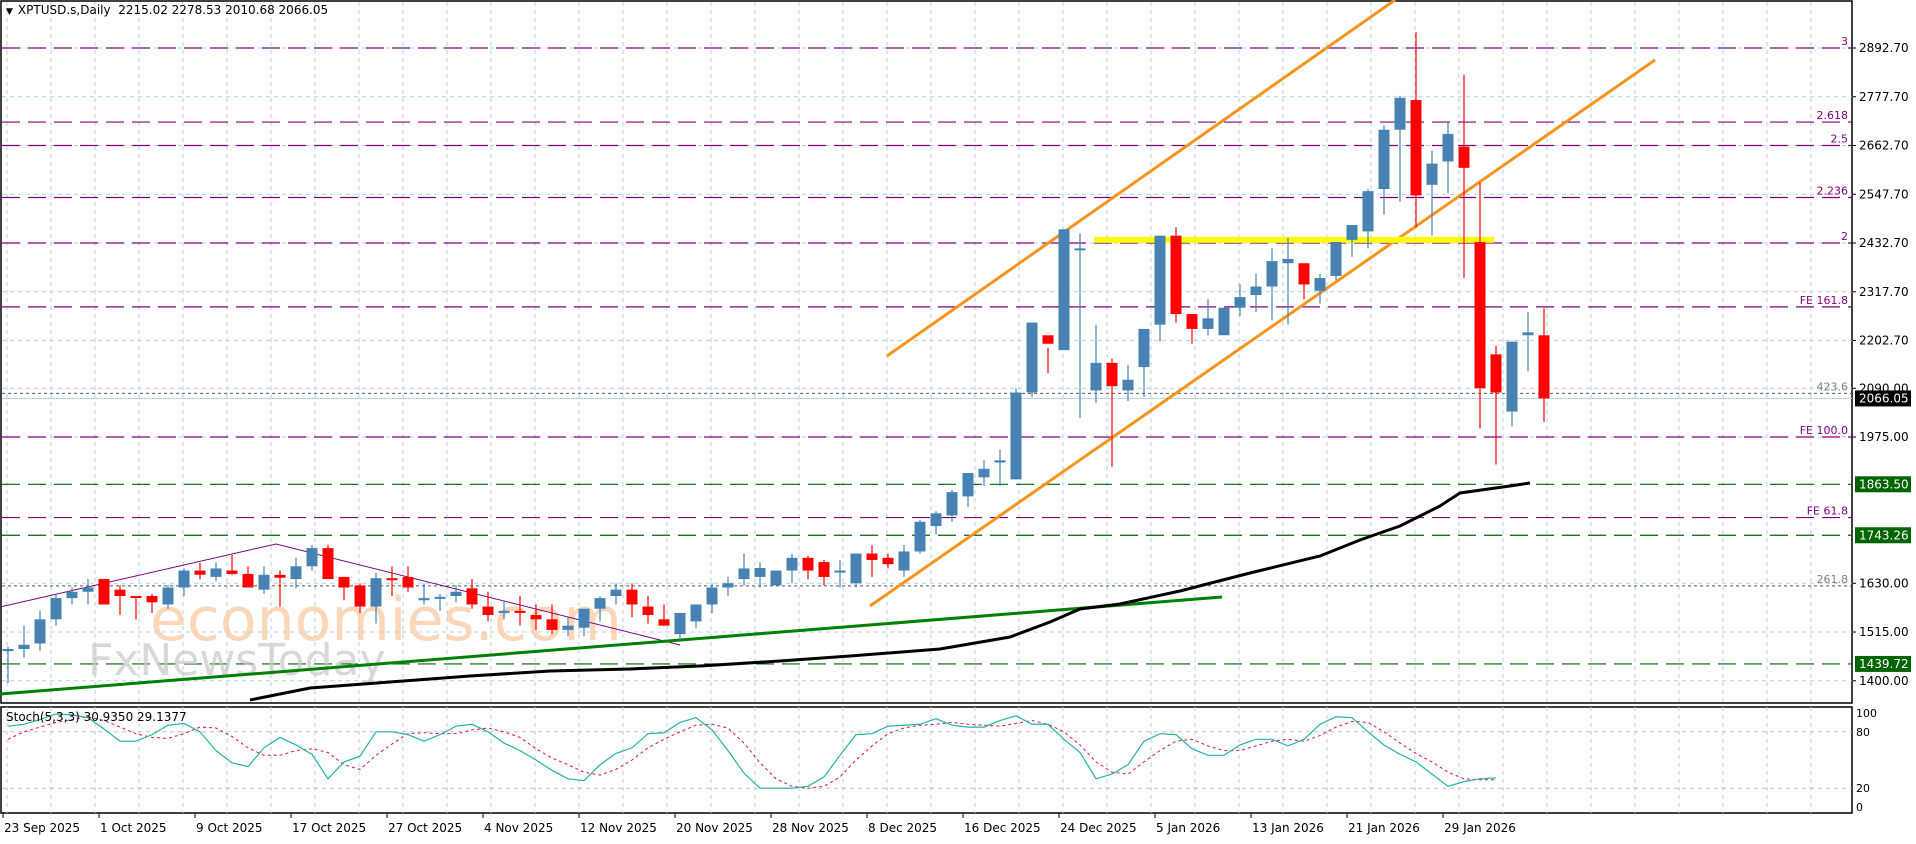 The image size is (1916, 844). I want to click on green-trendline, so click(611, 645).